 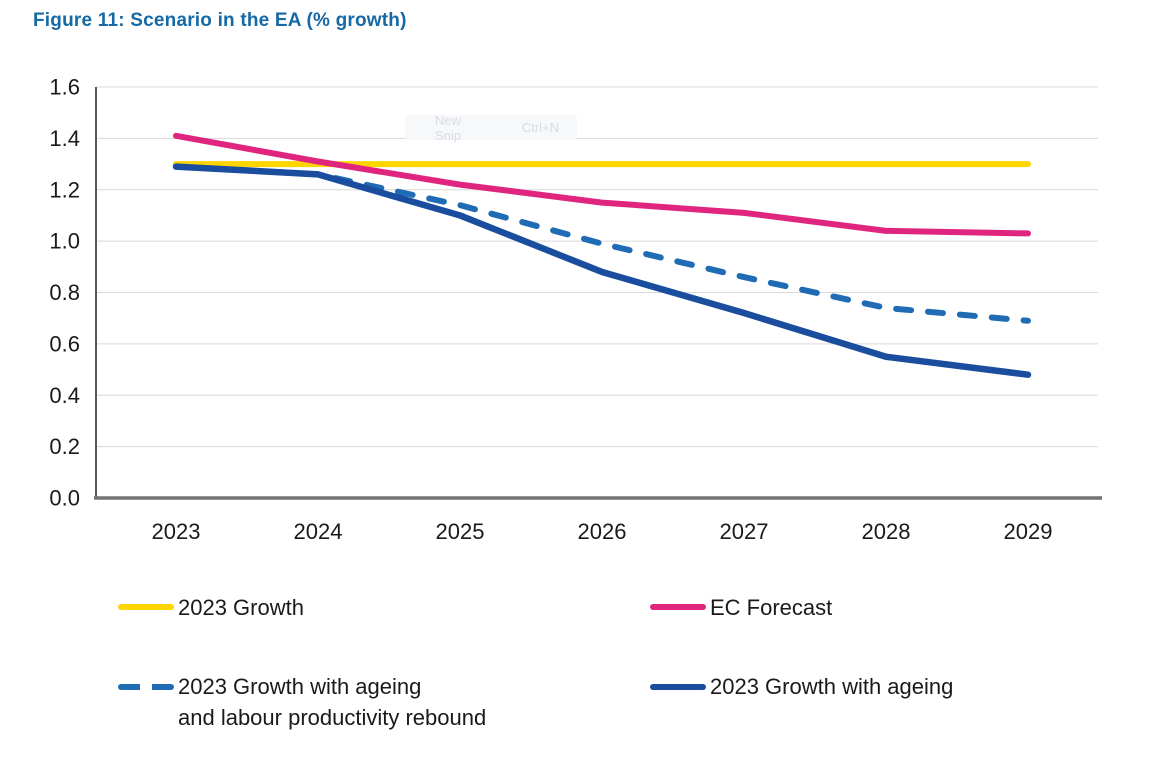 I want to click on figure-title: Figure 11: Scenario in the EA (% growth), so click(x=220, y=20).